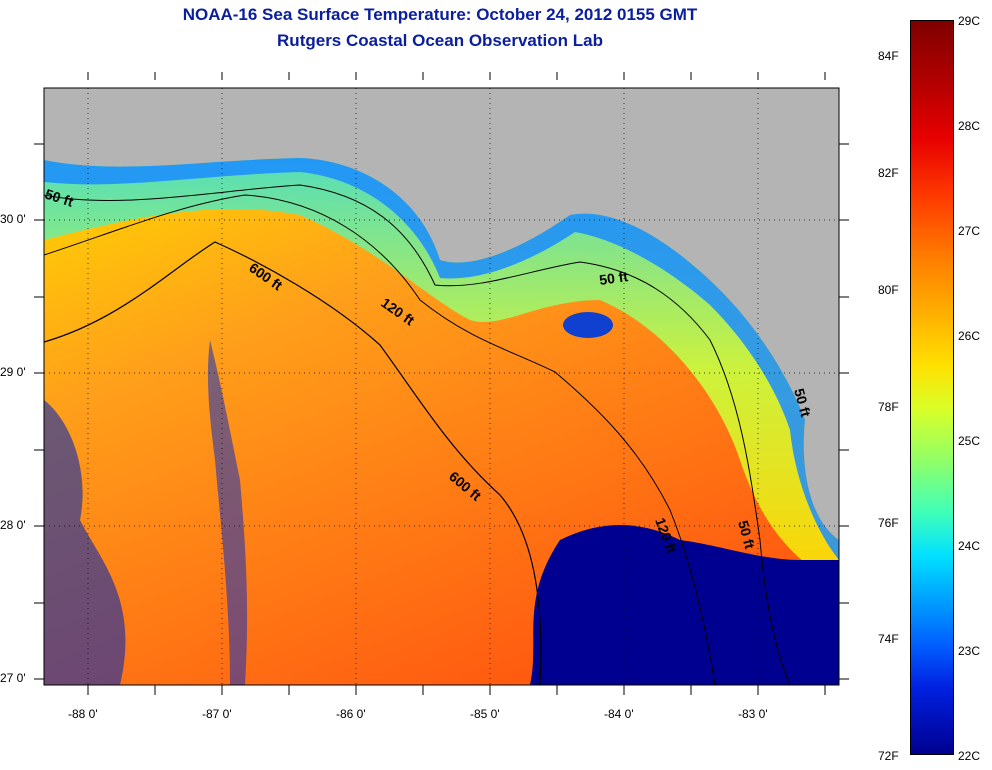 Image resolution: width=992 pixels, height=770 pixels. Describe the element at coordinates (932, 387) in the screenshot. I see `temperature-colorbar` at that location.